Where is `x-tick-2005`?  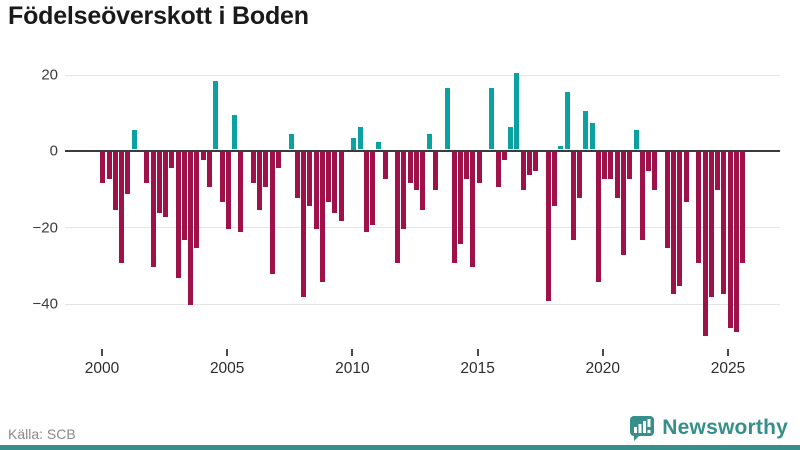 x-tick-2005 is located at coordinates (227, 352).